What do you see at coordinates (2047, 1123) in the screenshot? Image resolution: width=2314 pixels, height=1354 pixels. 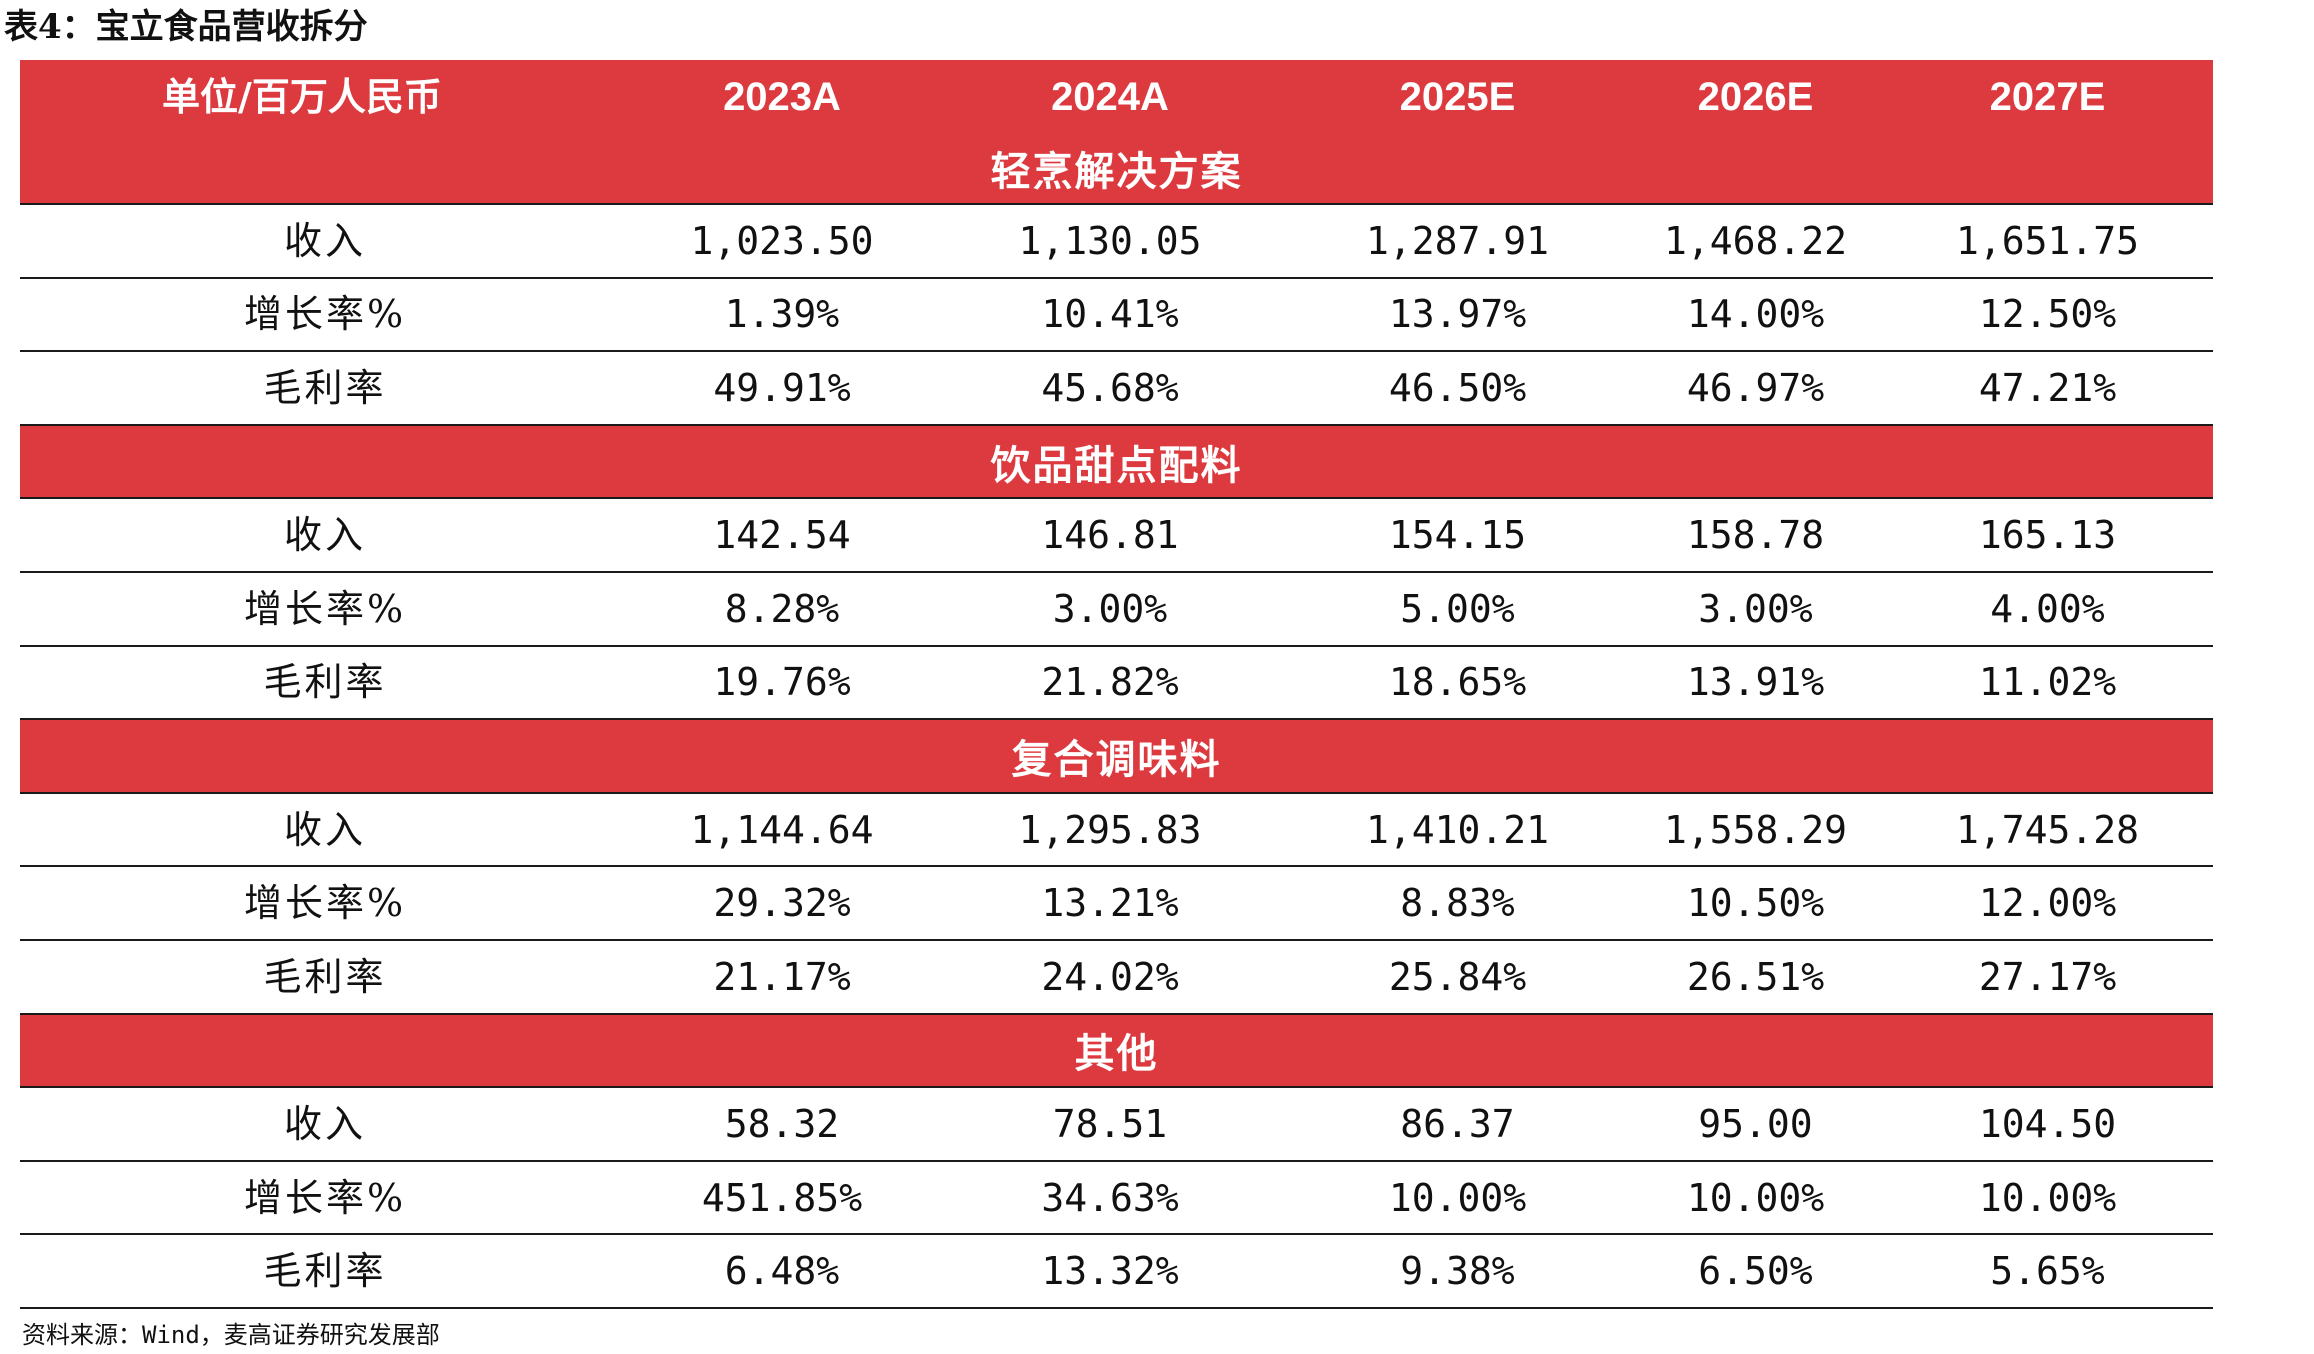 I see `value-cell: 104.50` at bounding box center [2047, 1123].